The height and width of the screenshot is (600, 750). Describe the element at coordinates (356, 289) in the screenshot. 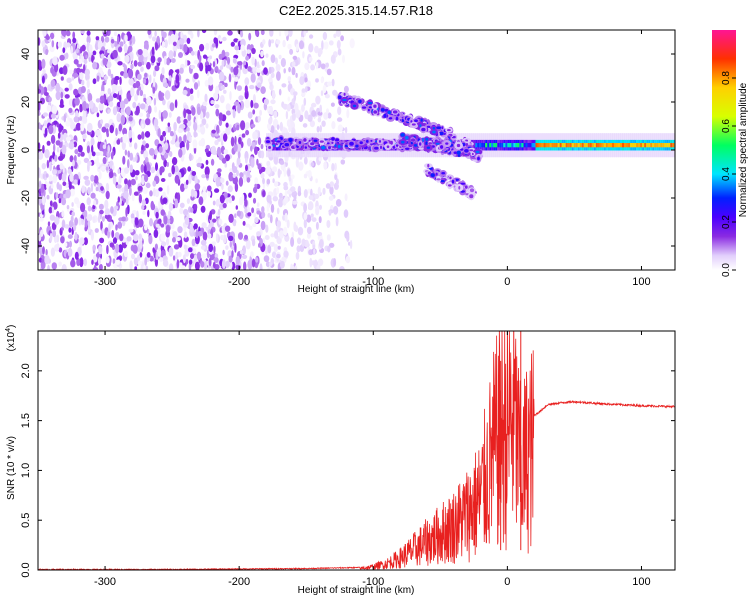

I see `spectrogram-xlabel: Height of straight line (km)` at that location.